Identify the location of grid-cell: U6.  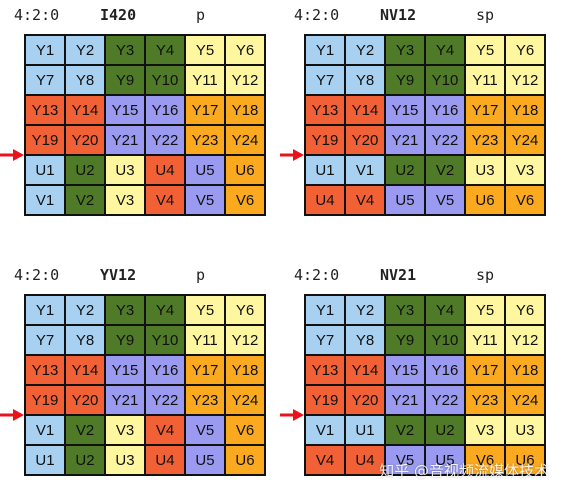
(246, 171).